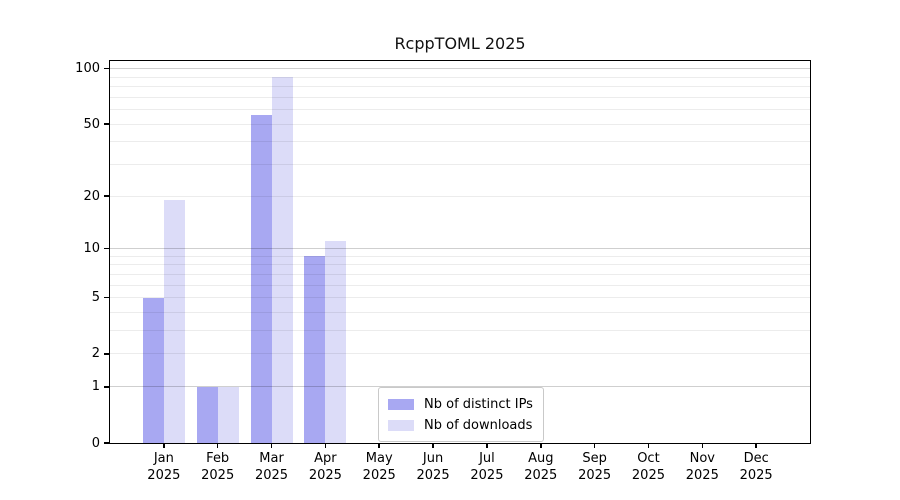  I want to click on y-tick-label-2: 2, so click(95, 354).